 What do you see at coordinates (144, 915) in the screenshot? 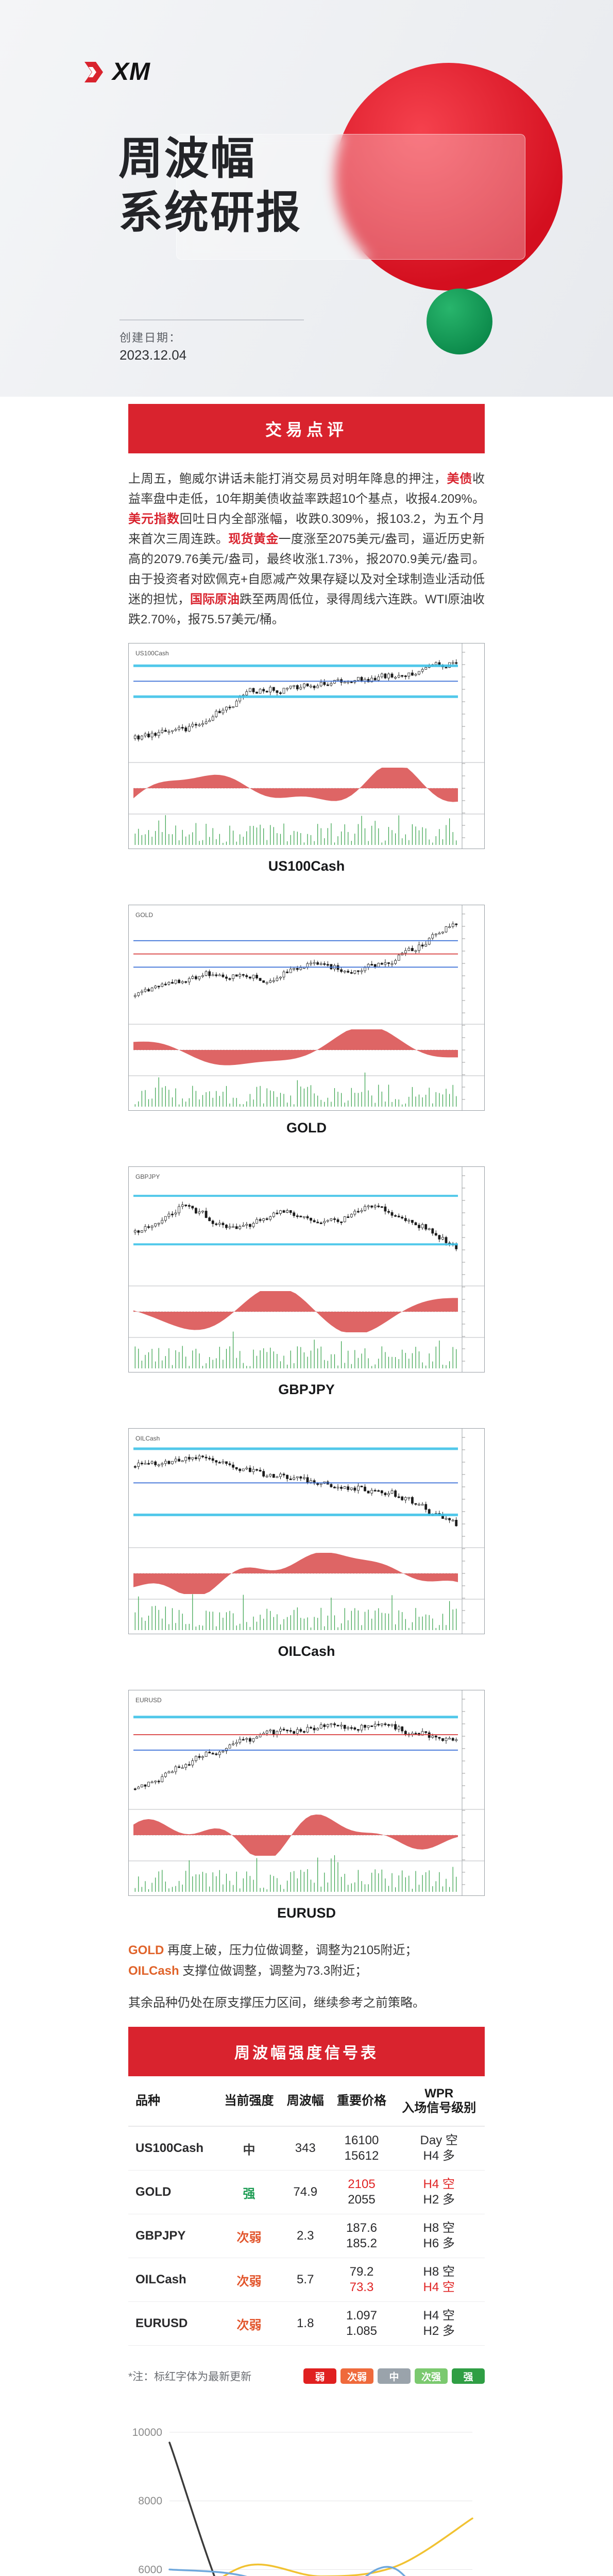
I see `svg-text: GOLD` at bounding box center [144, 915].